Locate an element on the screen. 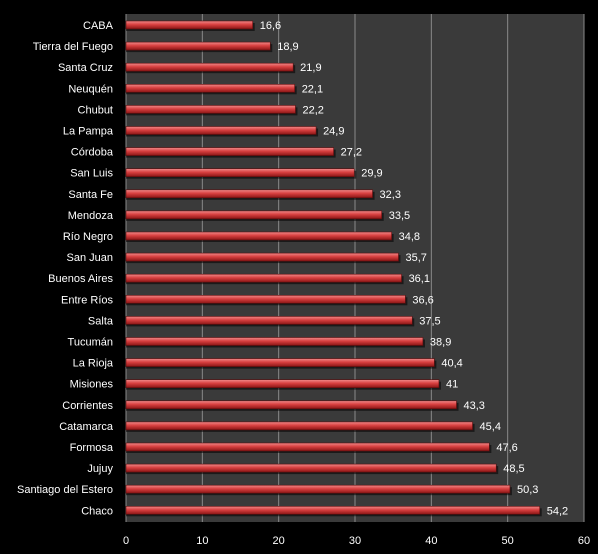 This screenshot has height=554, width=598. category-label: Córdoba is located at coordinates (92, 153).